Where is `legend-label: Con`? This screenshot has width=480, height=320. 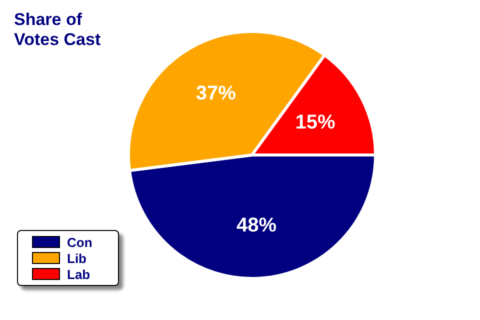
legend-label: Con is located at coordinates (79, 242).